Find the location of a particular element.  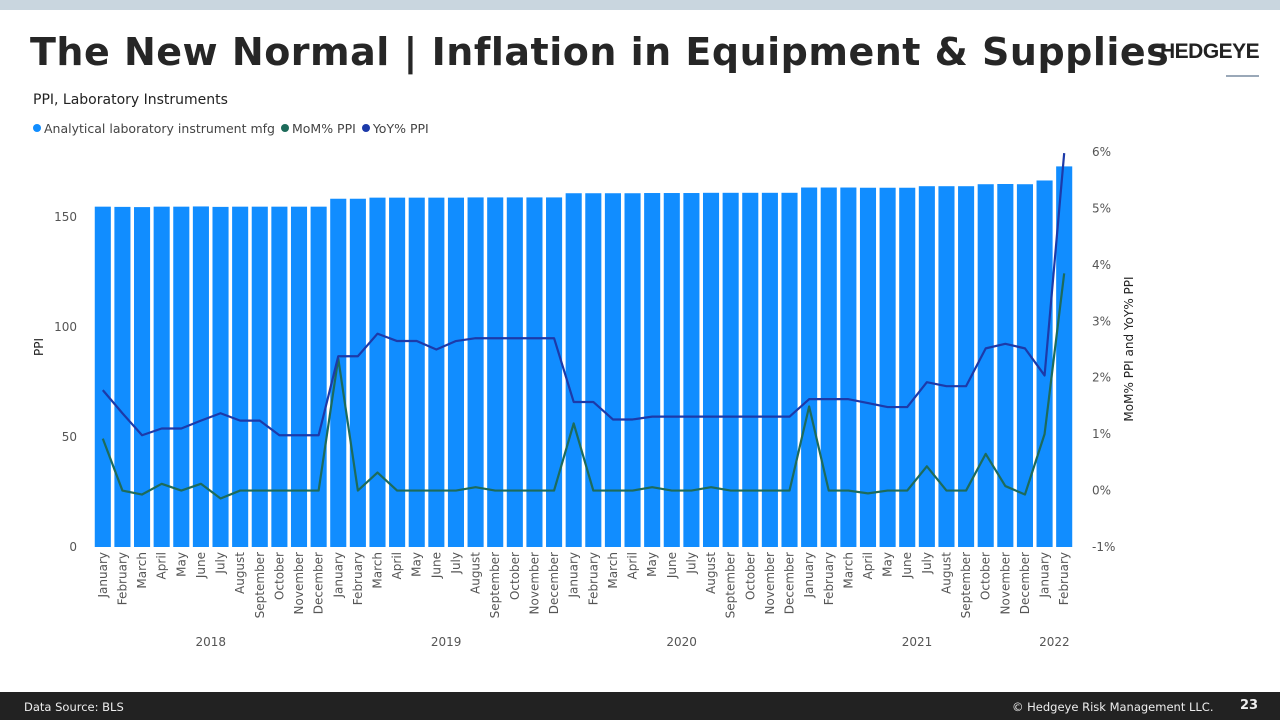

data-source: Data Source: BLS is located at coordinates (74, 707).